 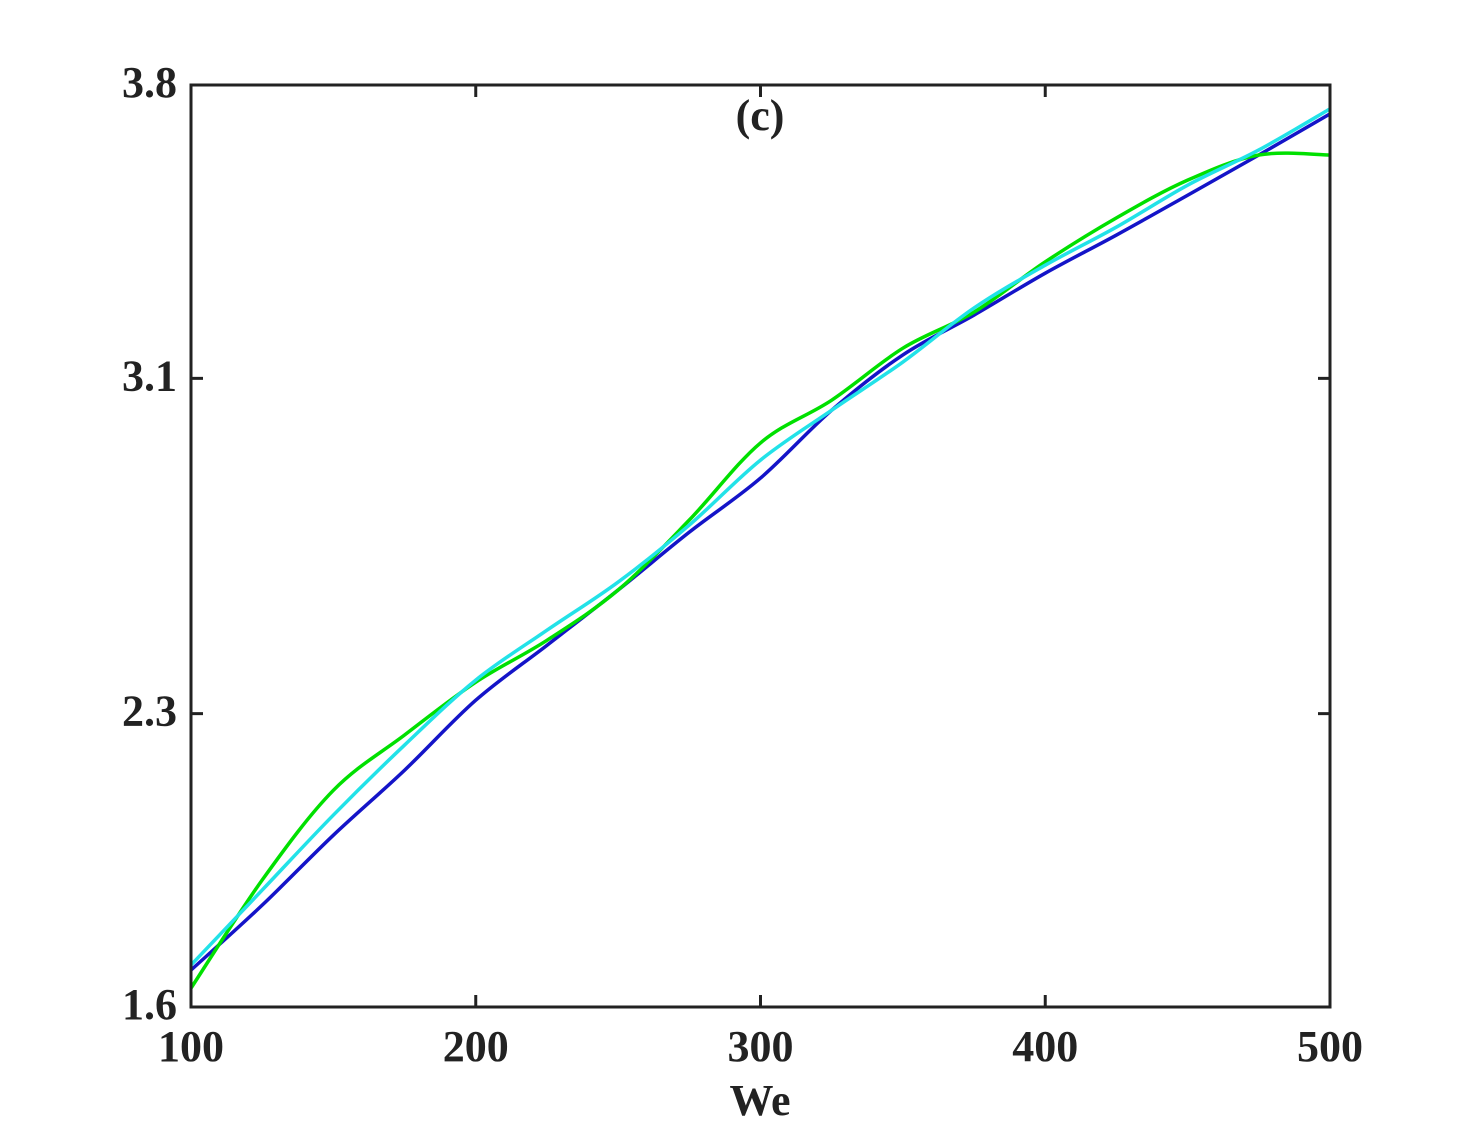 What do you see at coordinates (1045, 1046) in the screenshot?
I see `x-tick-label: 400` at bounding box center [1045, 1046].